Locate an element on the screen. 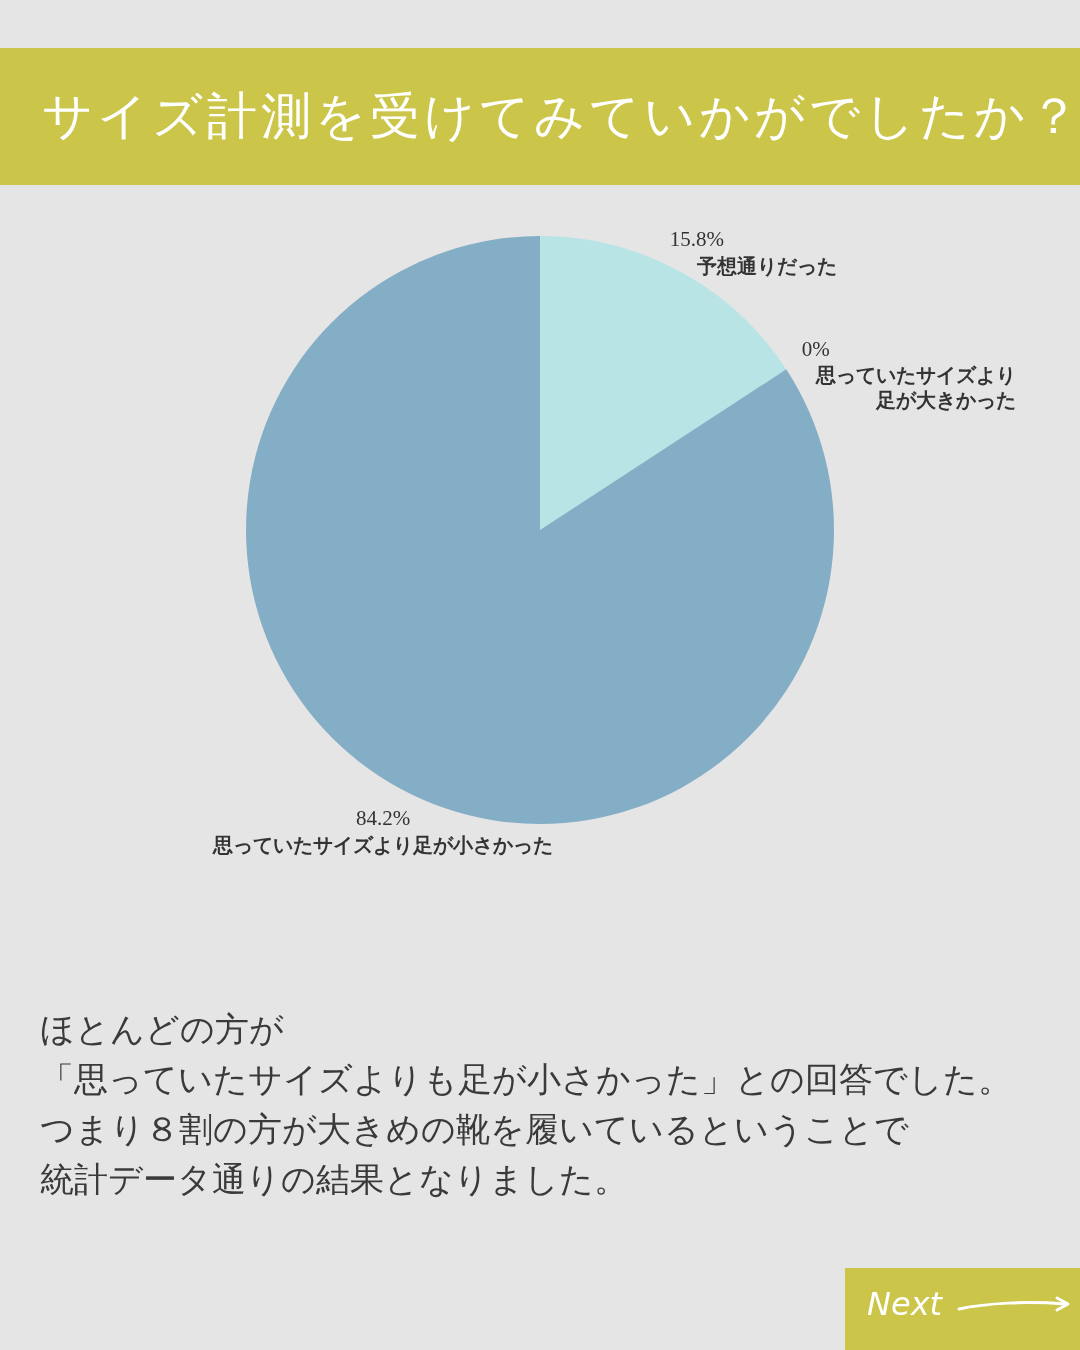 The image size is (1080, 1350). text: 「思っていたサイズよりも足が小さかった」との回答でした。 is located at coordinates (526, 1079).